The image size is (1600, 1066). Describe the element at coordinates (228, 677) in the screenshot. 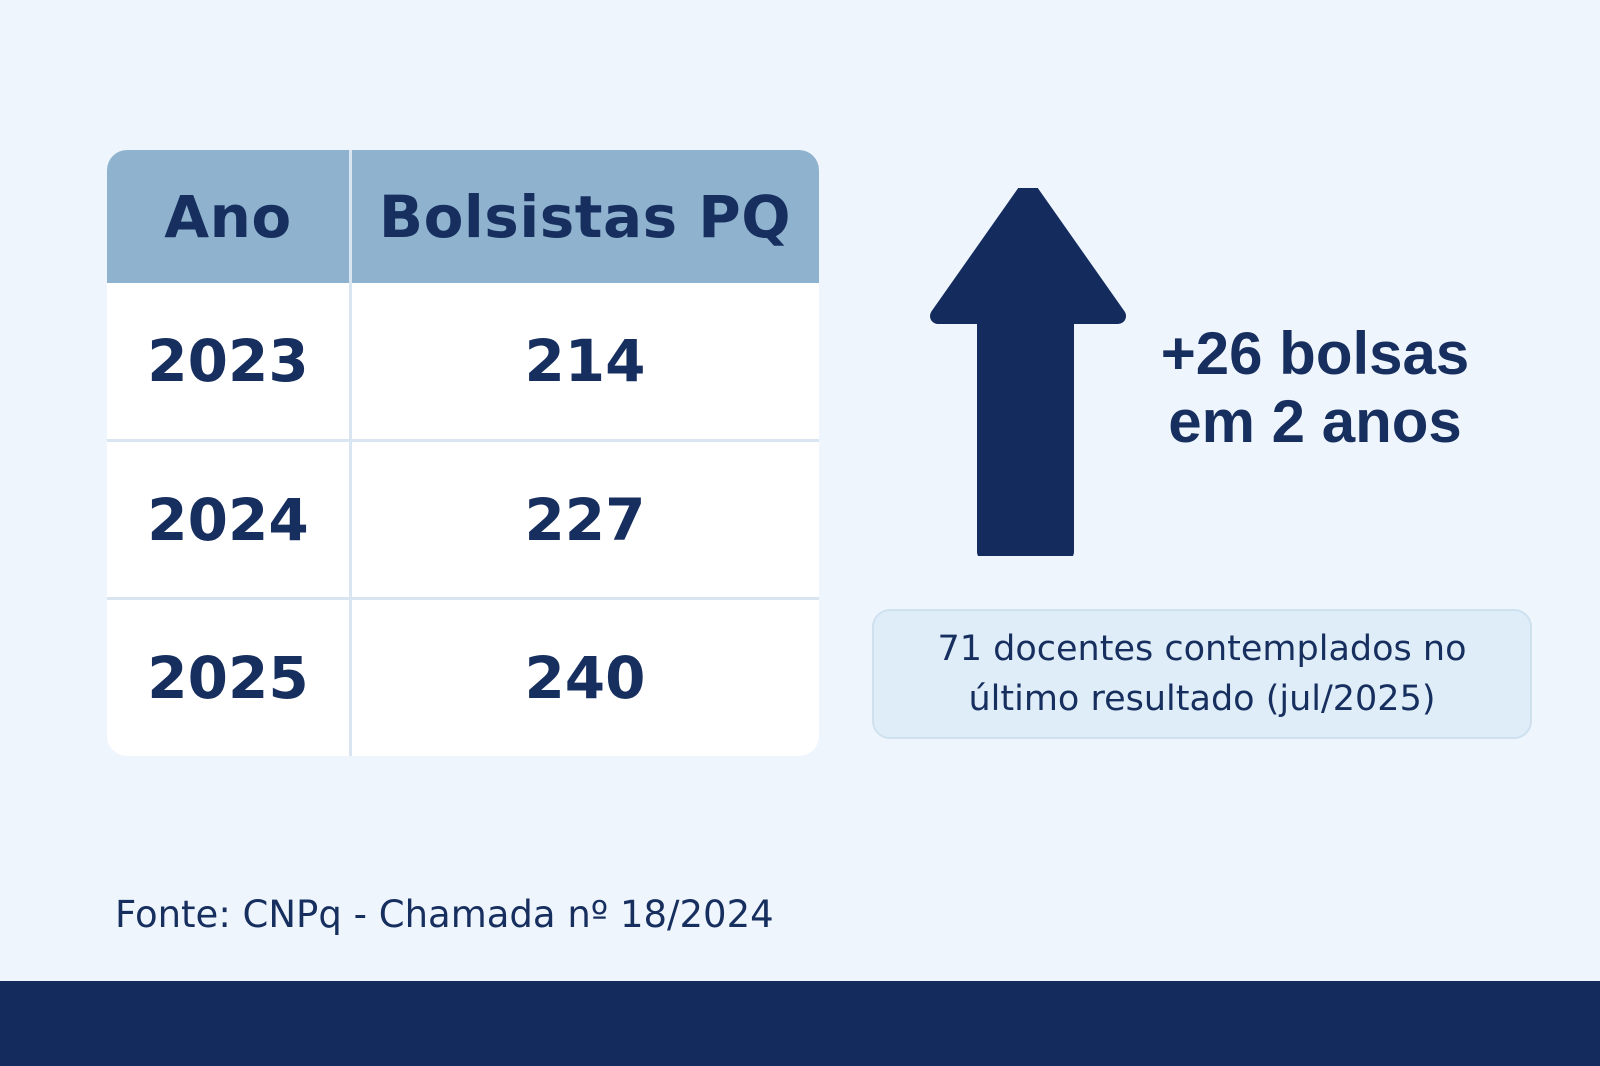

I see `table-cell-year: 2025` at that location.